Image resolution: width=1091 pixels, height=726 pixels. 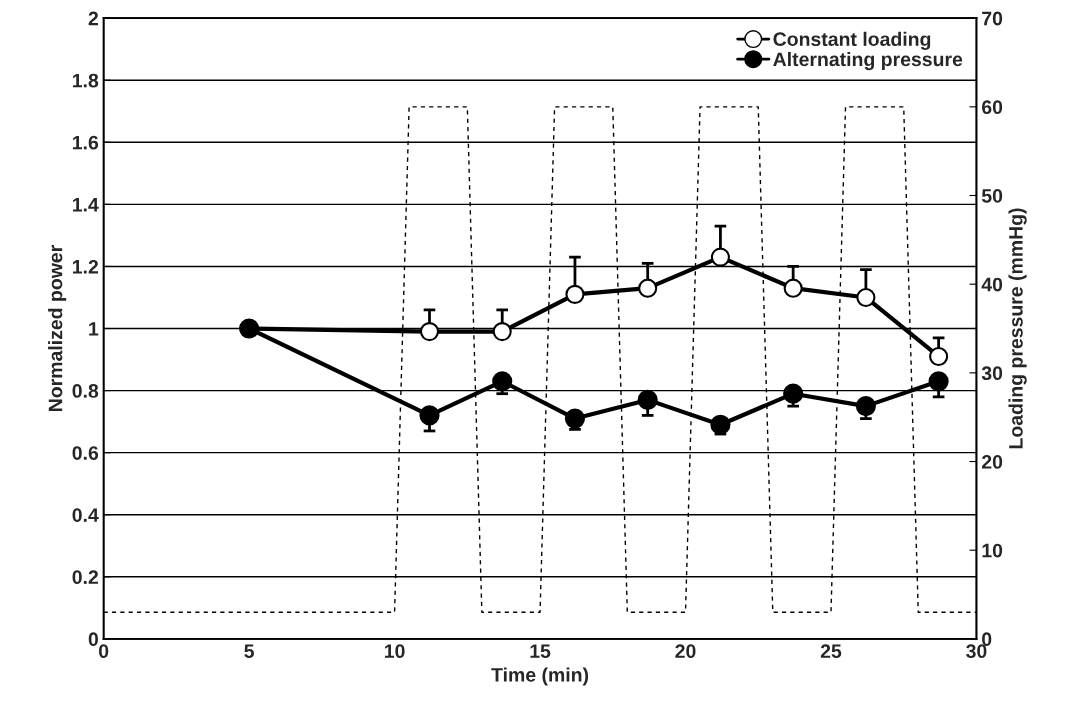 I want to click on y-axis-title: Normalized power, so click(x=57, y=328).